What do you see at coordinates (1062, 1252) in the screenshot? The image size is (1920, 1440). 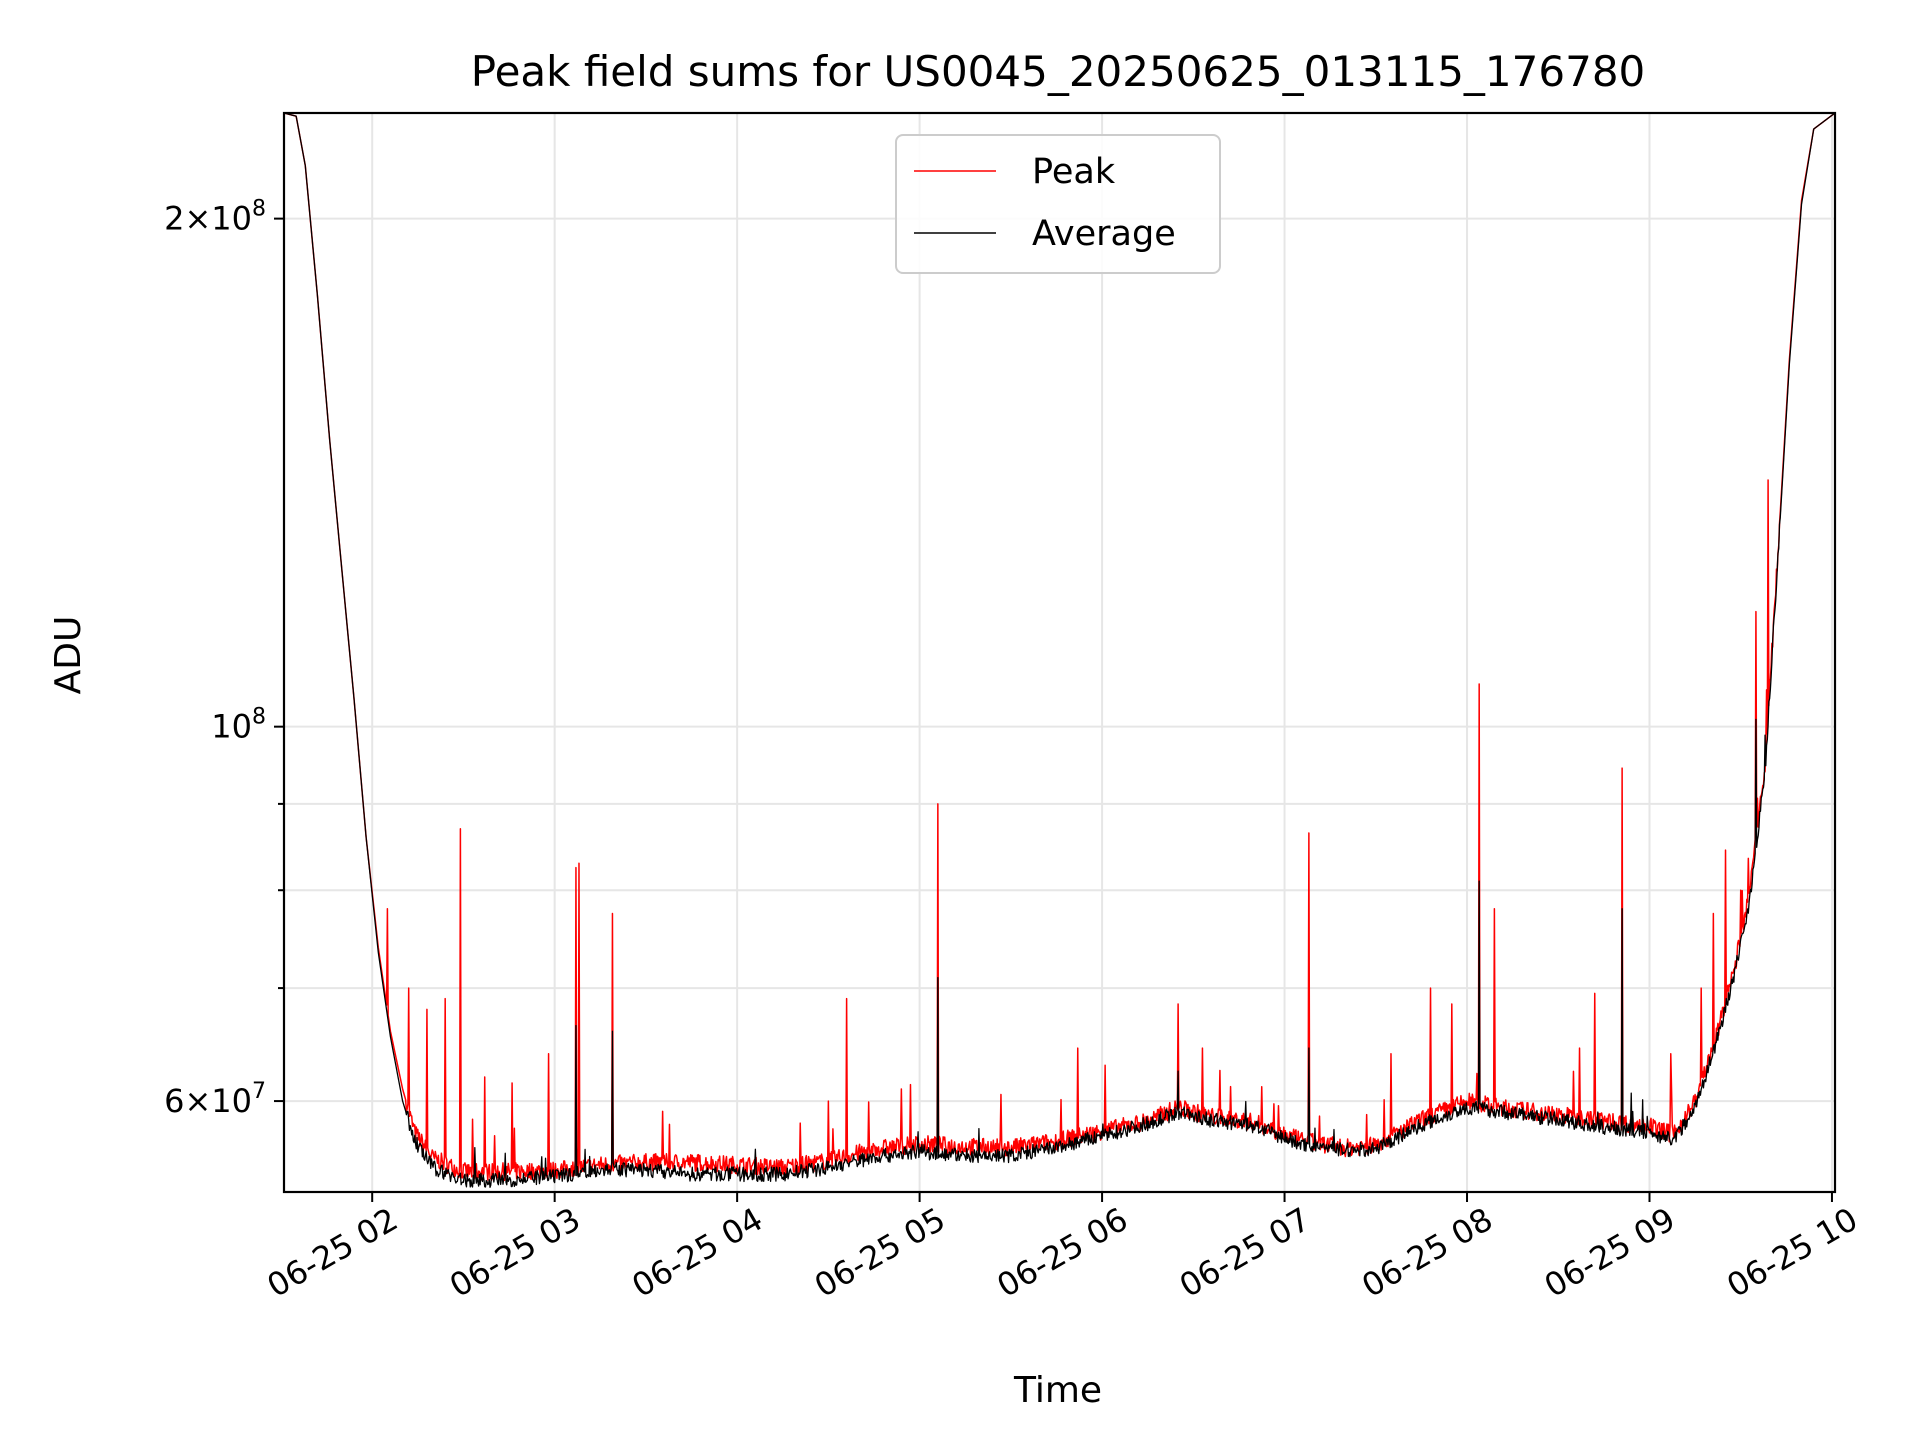 I see `x-tick-label: 06-25 06` at bounding box center [1062, 1252].